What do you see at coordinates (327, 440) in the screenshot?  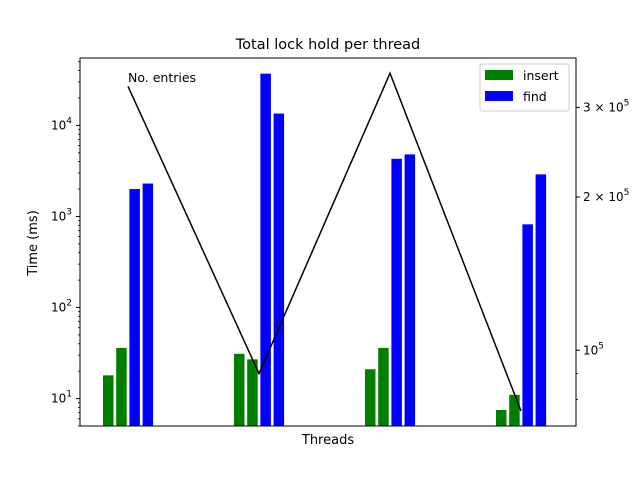 I see `x-axis-label: Threads` at bounding box center [327, 440].